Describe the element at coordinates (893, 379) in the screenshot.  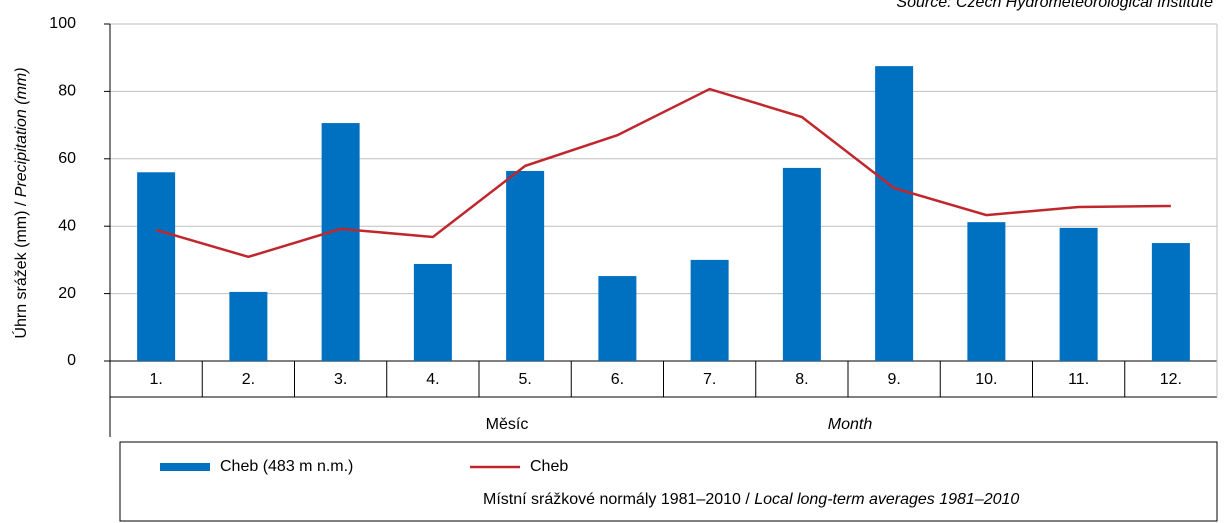
I see `x-tick-label: 9.` at that location.